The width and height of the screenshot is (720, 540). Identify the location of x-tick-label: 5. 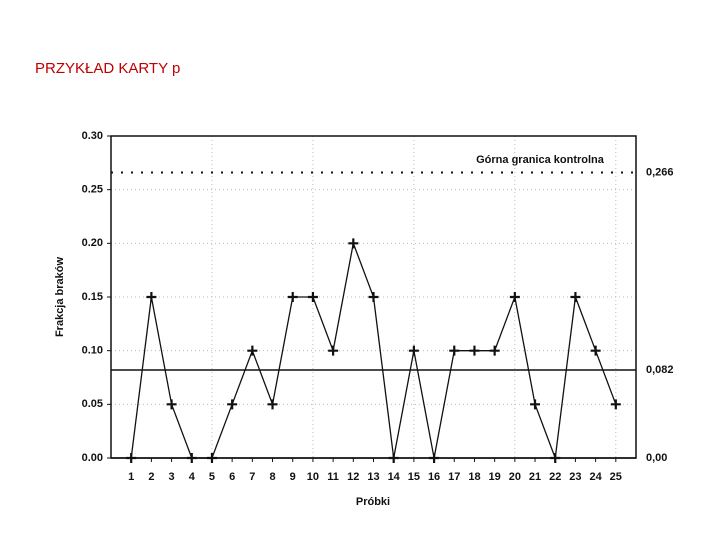
(212, 477).